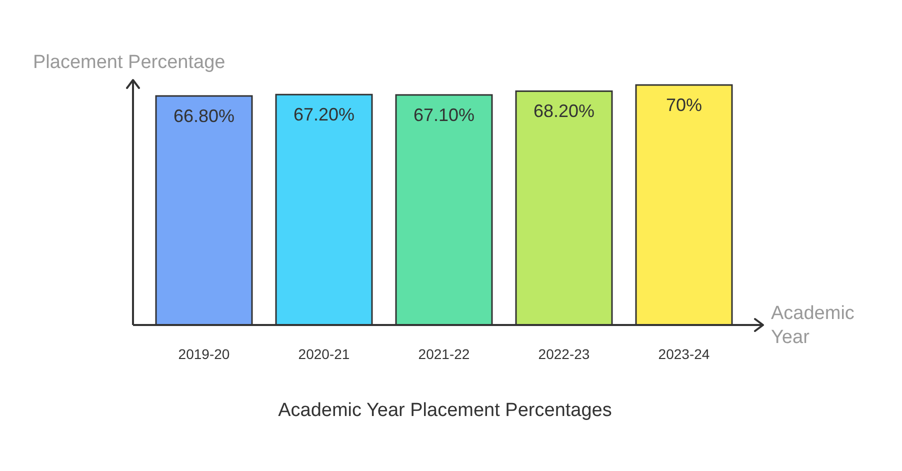 This screenshot has height=471, width=902. What do you see at coordinates (445, 410) in the screenshot?
I see `text: Academic Year Placement Percentages` at bounding box center [445, 410].